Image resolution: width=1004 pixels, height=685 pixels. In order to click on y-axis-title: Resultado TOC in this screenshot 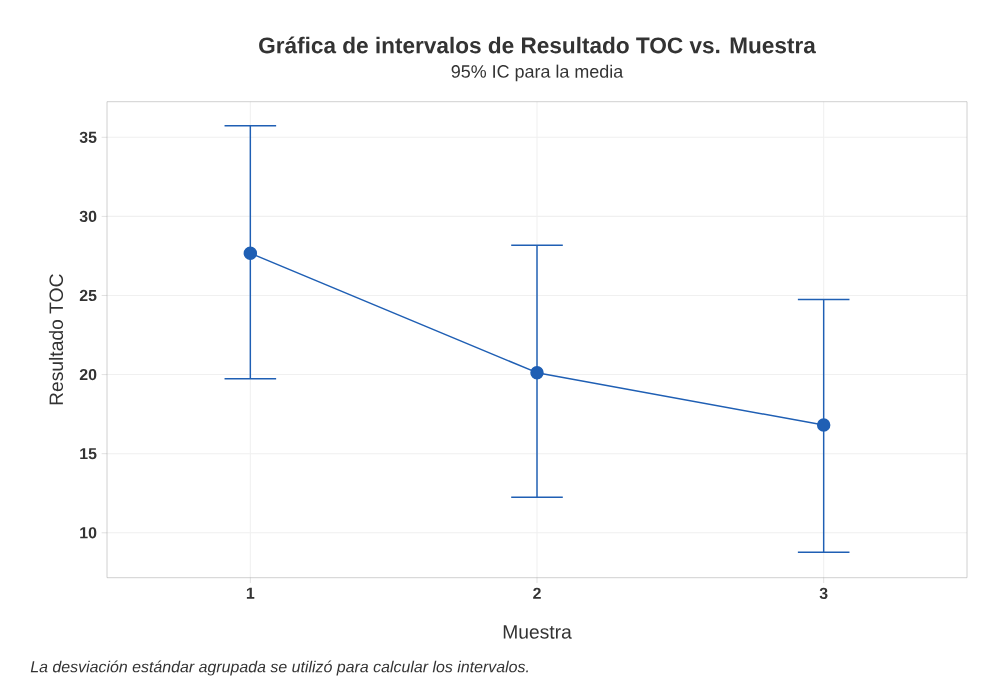, I will do `click(56, 339)`.